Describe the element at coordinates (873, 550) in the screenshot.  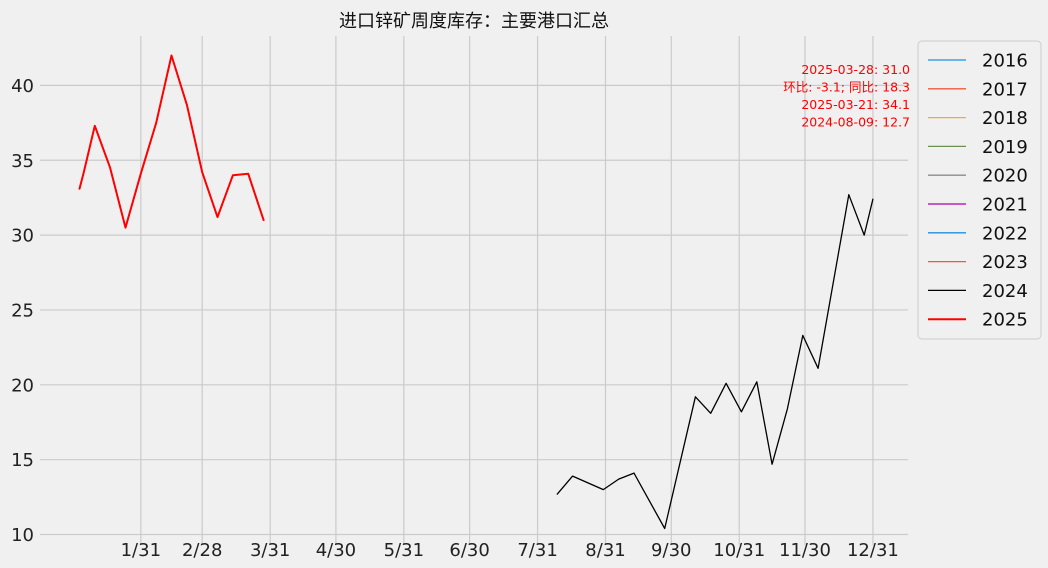
I see `x-tick-label: 12/31` at that location.